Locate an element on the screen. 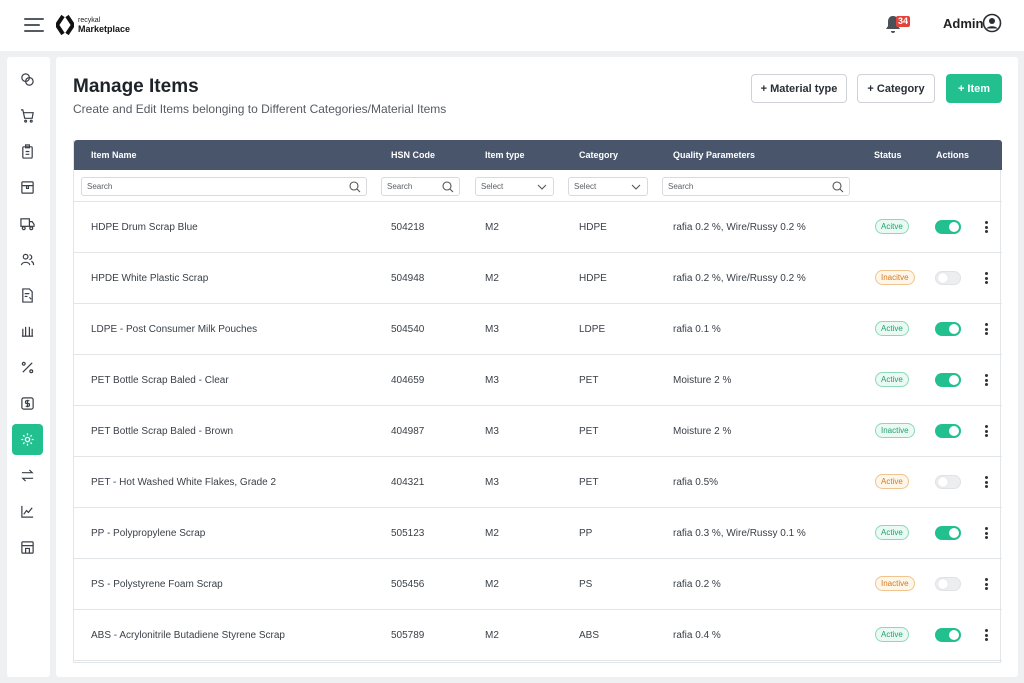  category-select: Select is located at coordinates (608, 186).